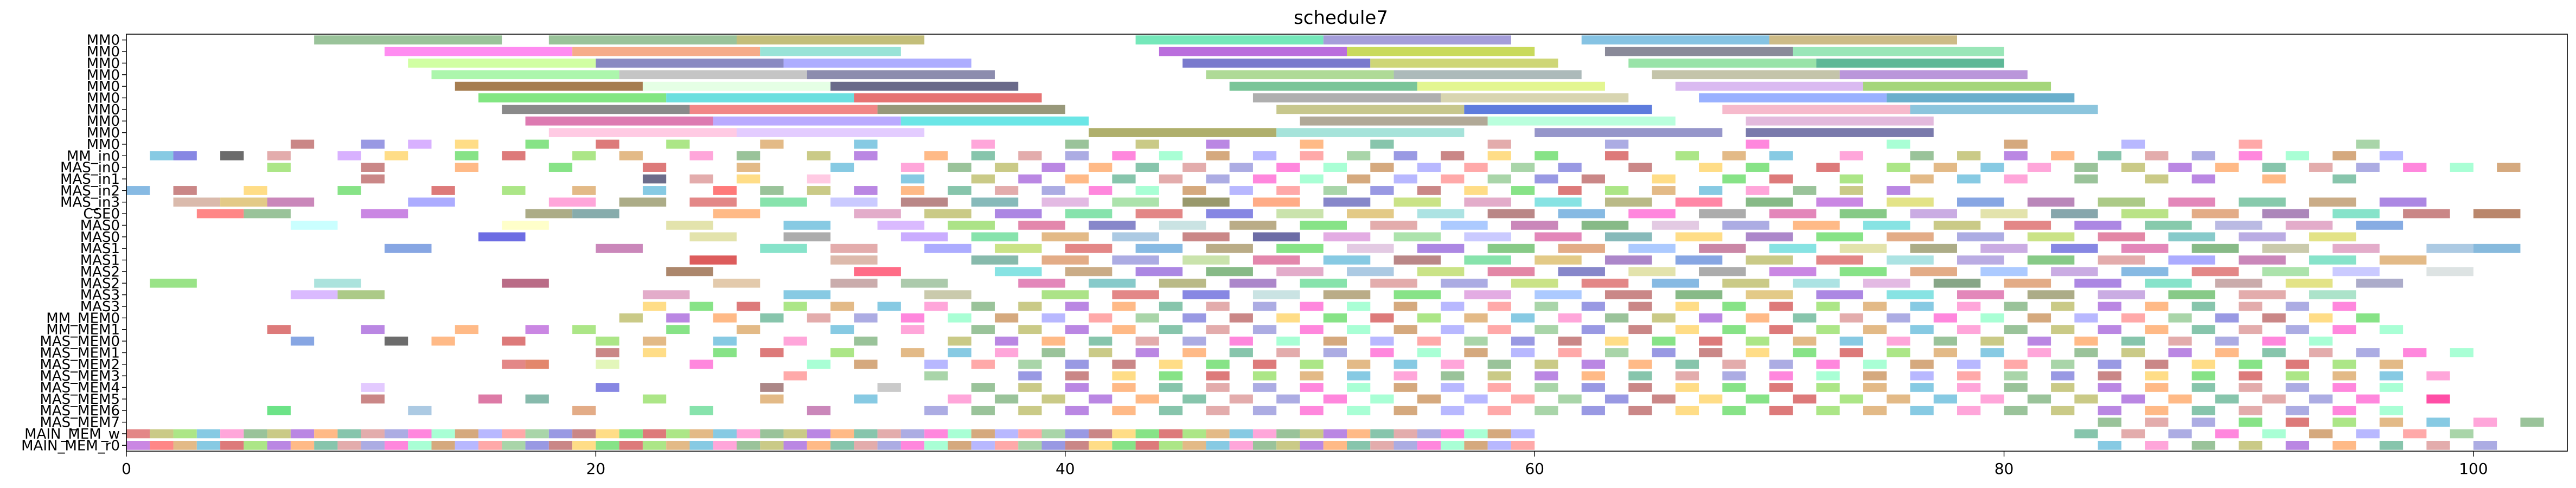 The height and width of the screenshot is (488, 2576). Describe the element at coordinates (1534, 469) in the screenshot. I see `x-tick-label: 60` at that location.